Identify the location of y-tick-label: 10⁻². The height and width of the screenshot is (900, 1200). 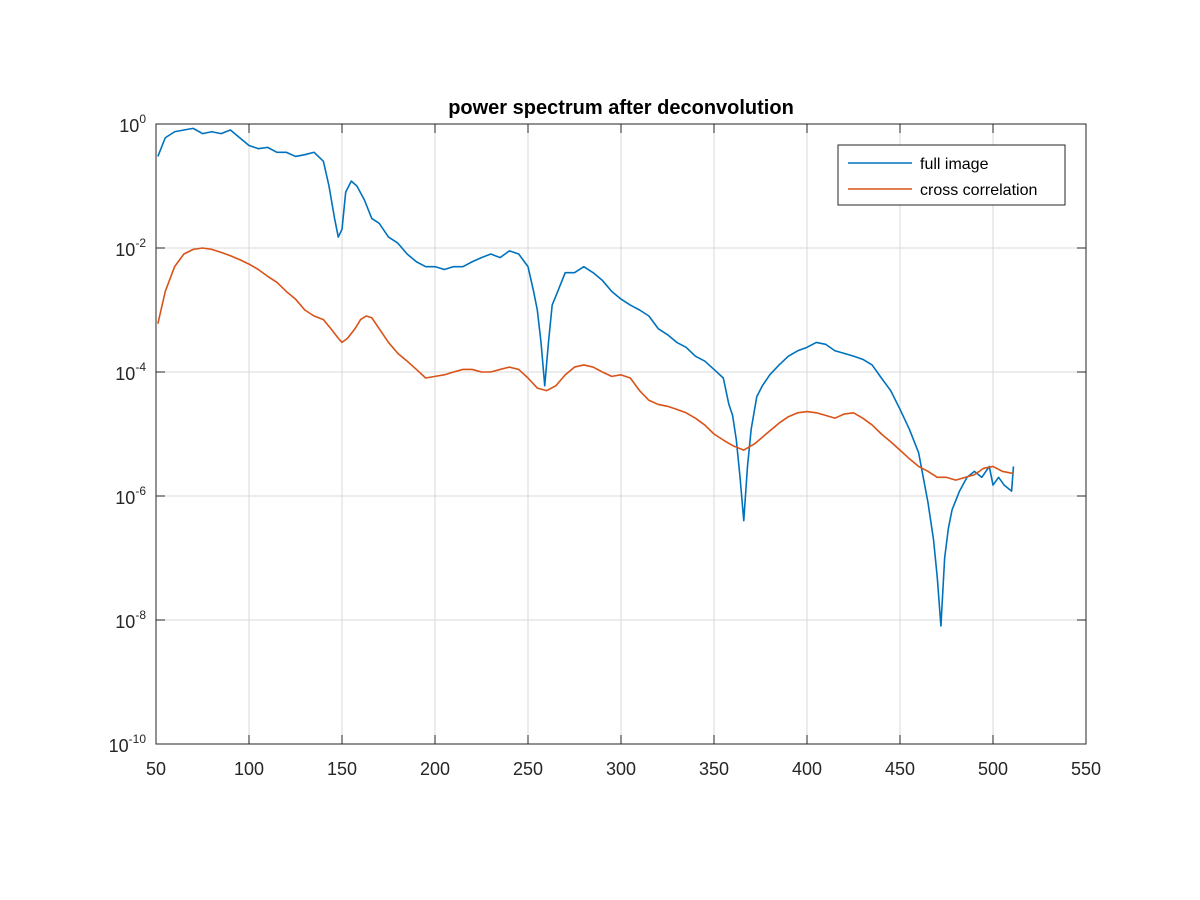
(130, 248).